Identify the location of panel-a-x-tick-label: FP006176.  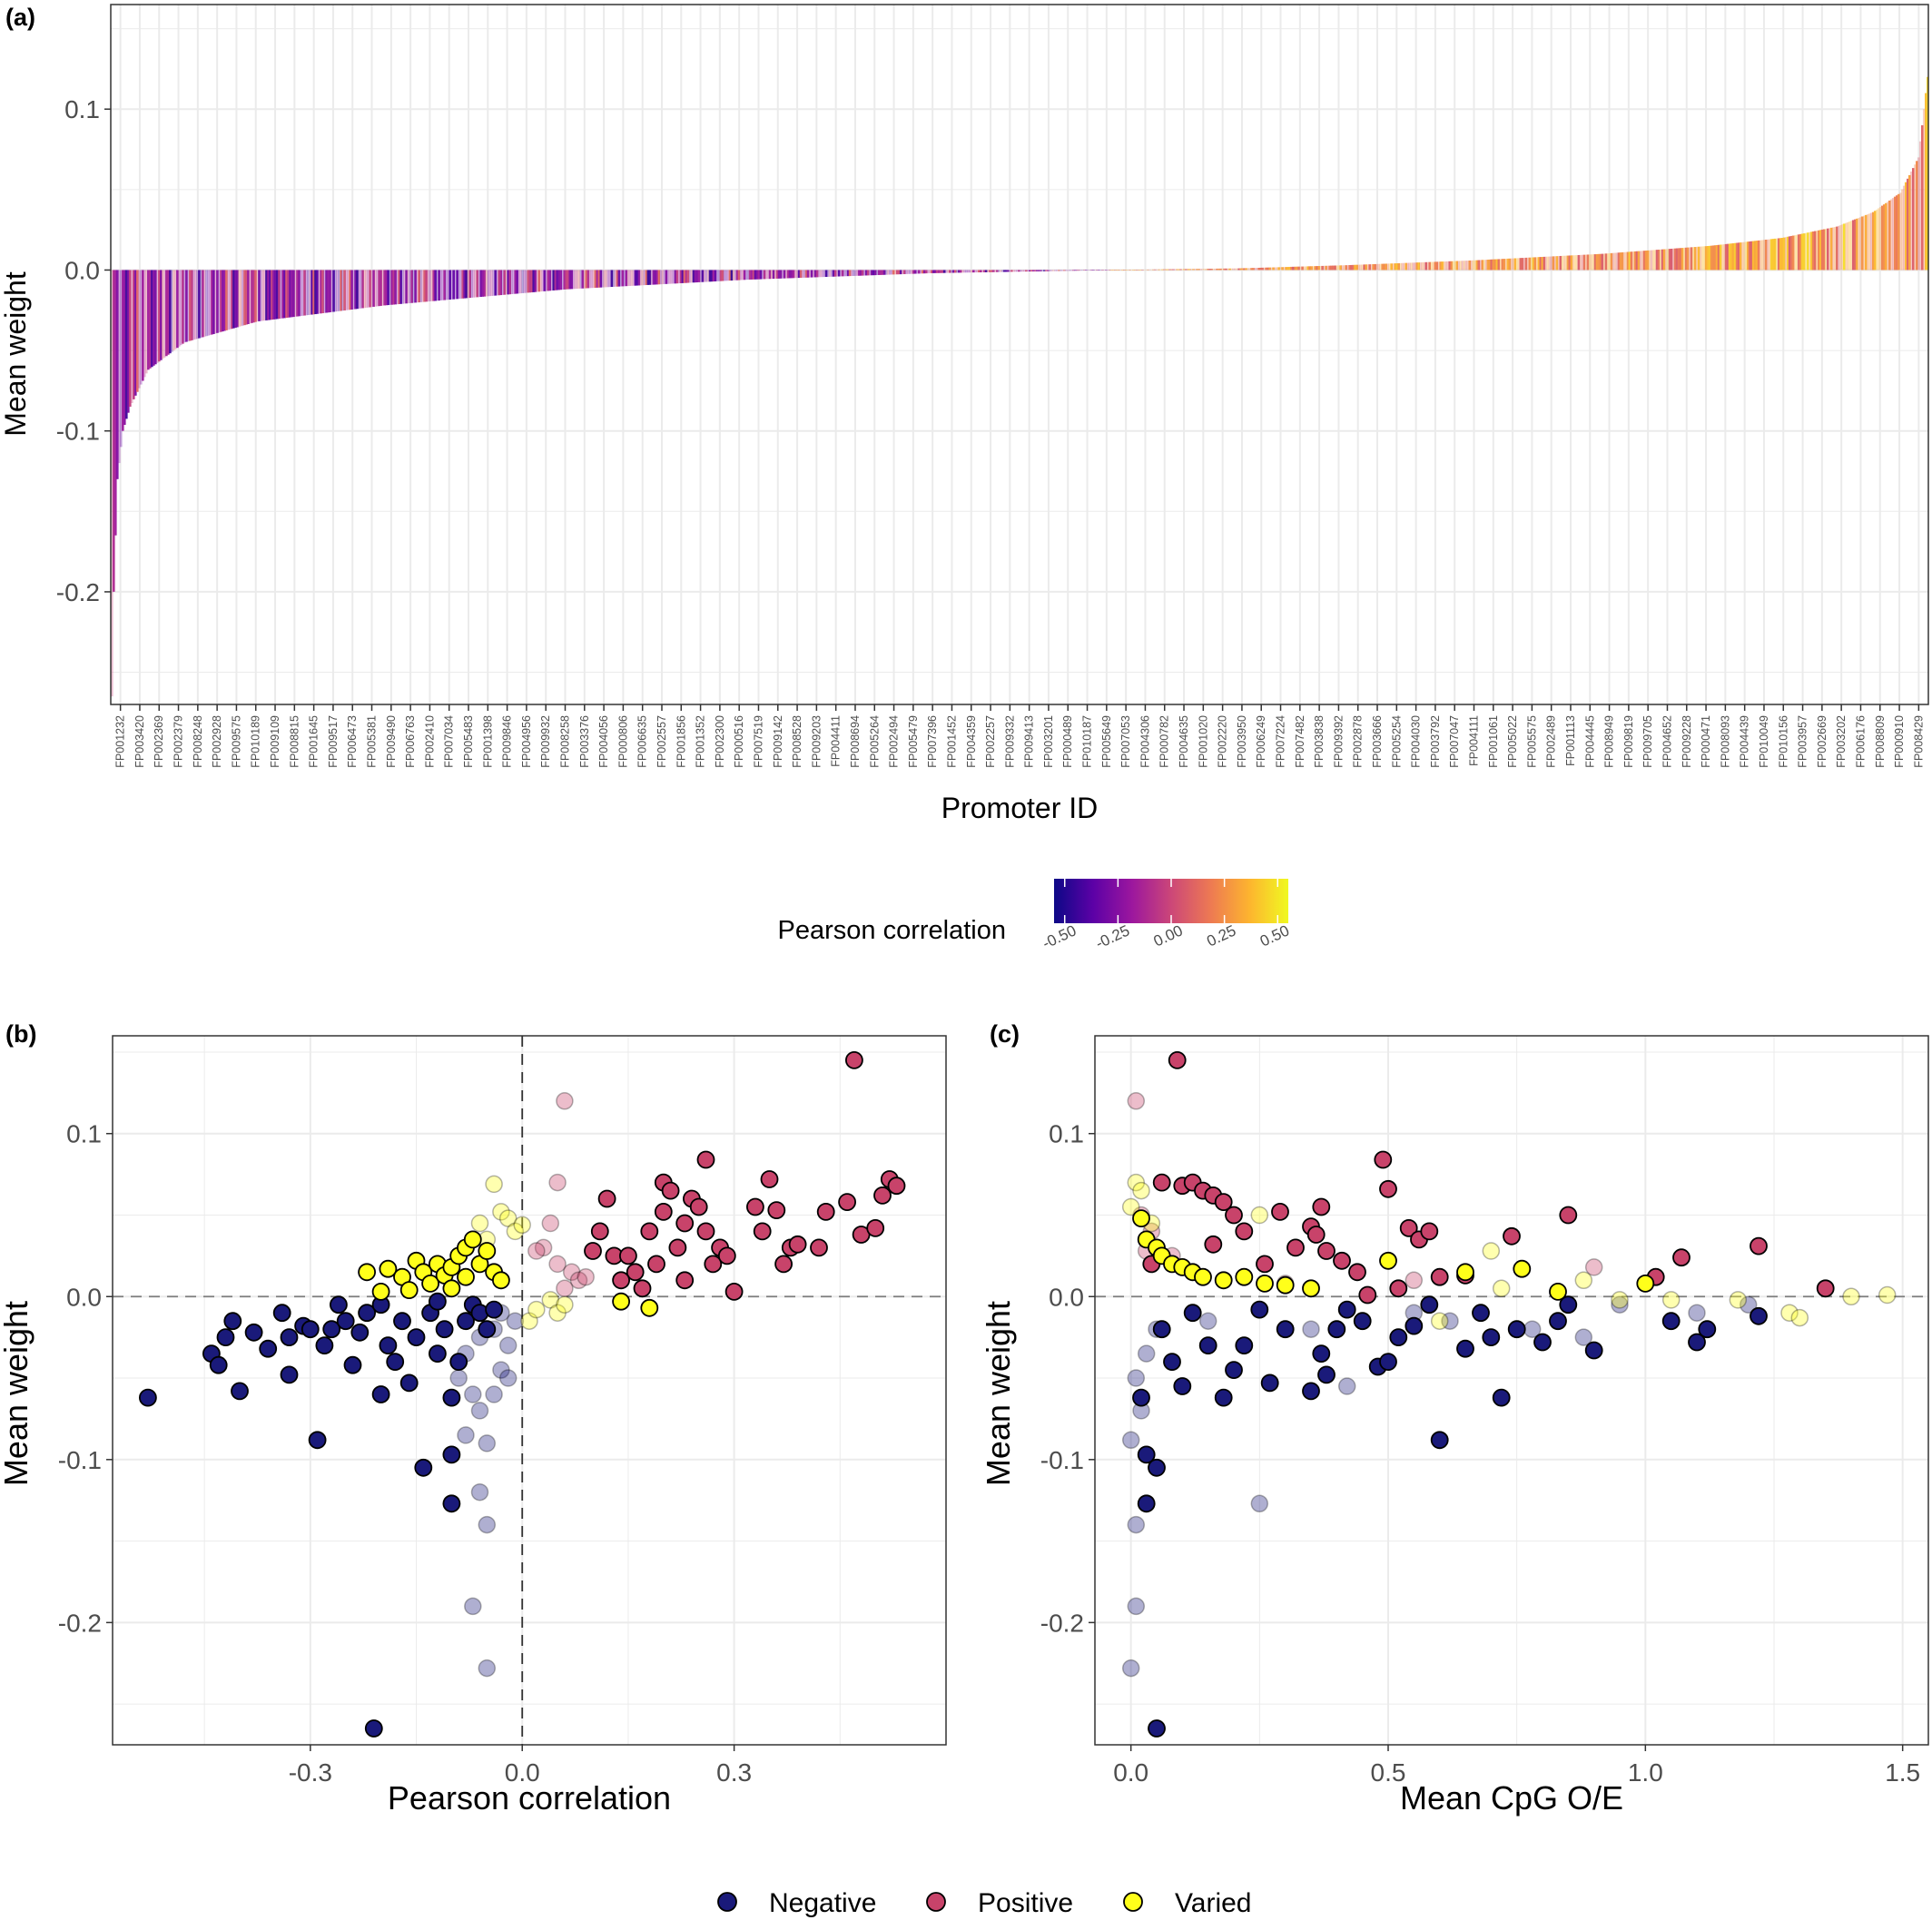
(1861, 741).